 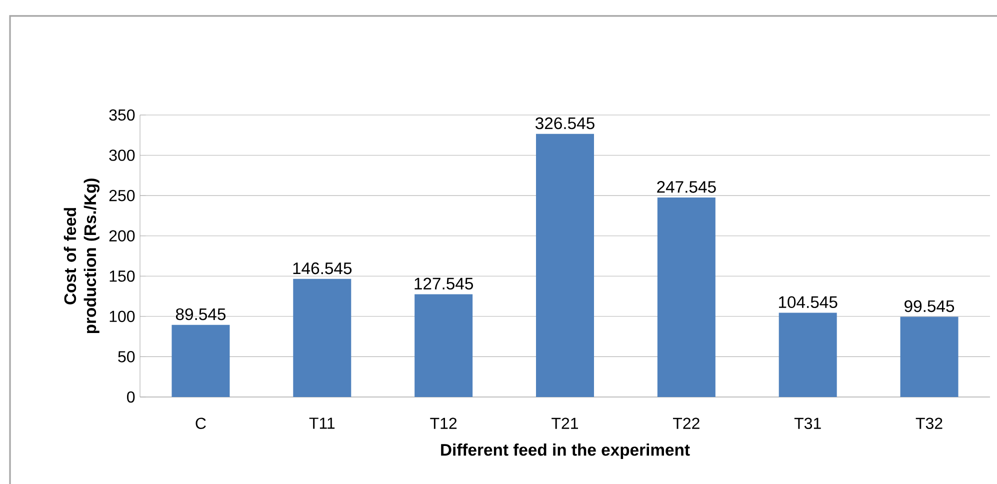 What do you see at coordinates (126, 356) in the screenshot?
I see `y-tick-label: 50` at bounding box center [126, 356].